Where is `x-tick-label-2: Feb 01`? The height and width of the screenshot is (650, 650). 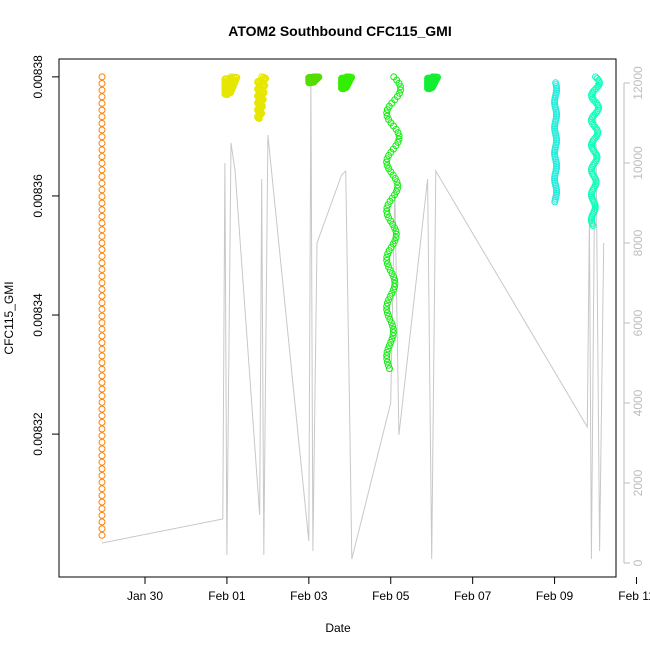 x-tick-label-2: Feb 01 is located at coordinates (227, 596).